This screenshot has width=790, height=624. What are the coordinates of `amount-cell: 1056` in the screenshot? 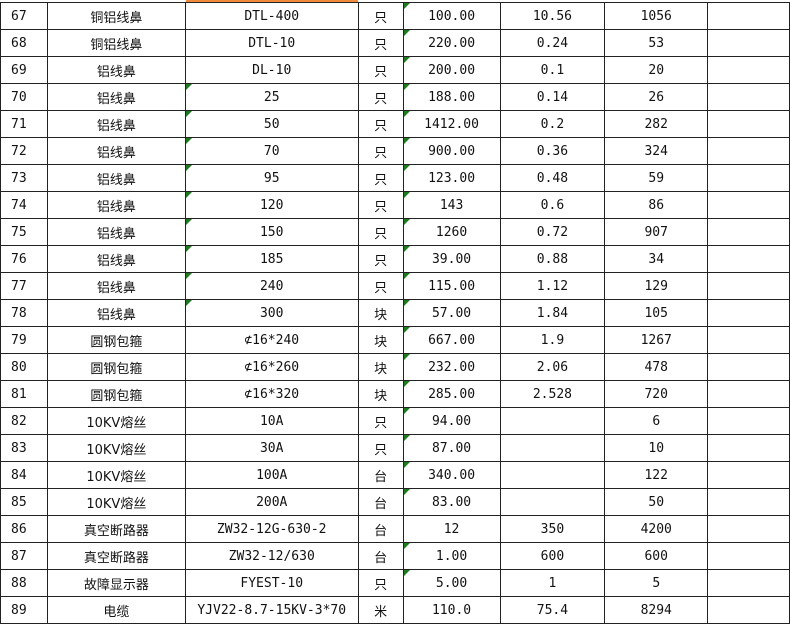 It's located at (656, 16).